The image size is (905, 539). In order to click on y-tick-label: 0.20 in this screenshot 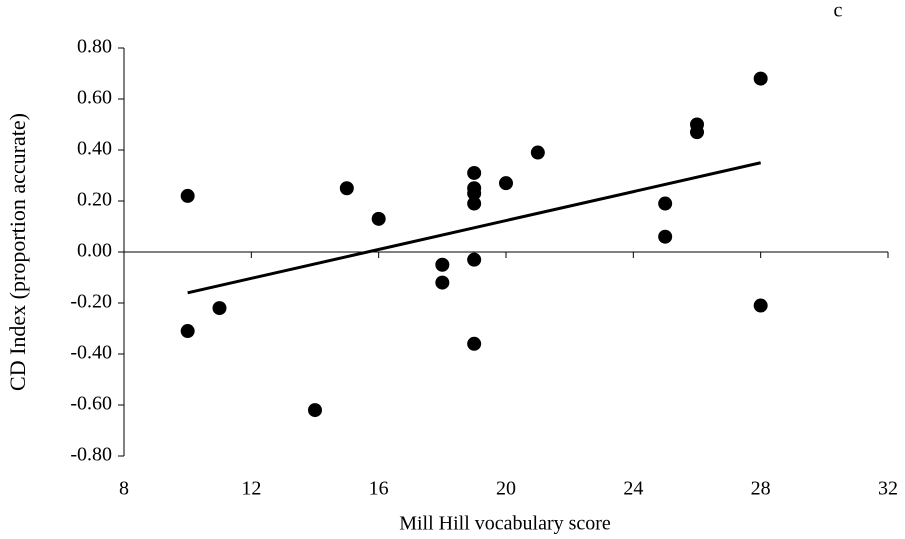, I will do `click(94, 200)`.